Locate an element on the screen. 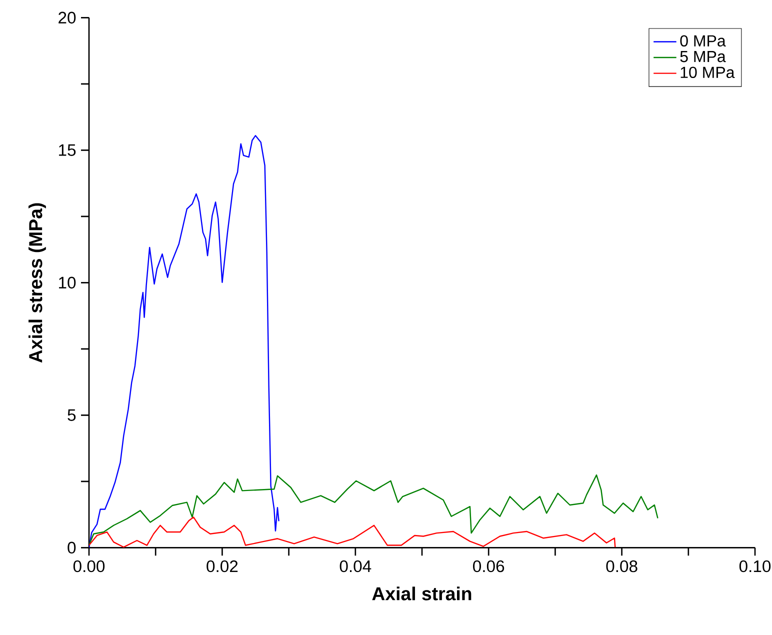  legend-label: 10 MPa is located at coordinates (707, 72).